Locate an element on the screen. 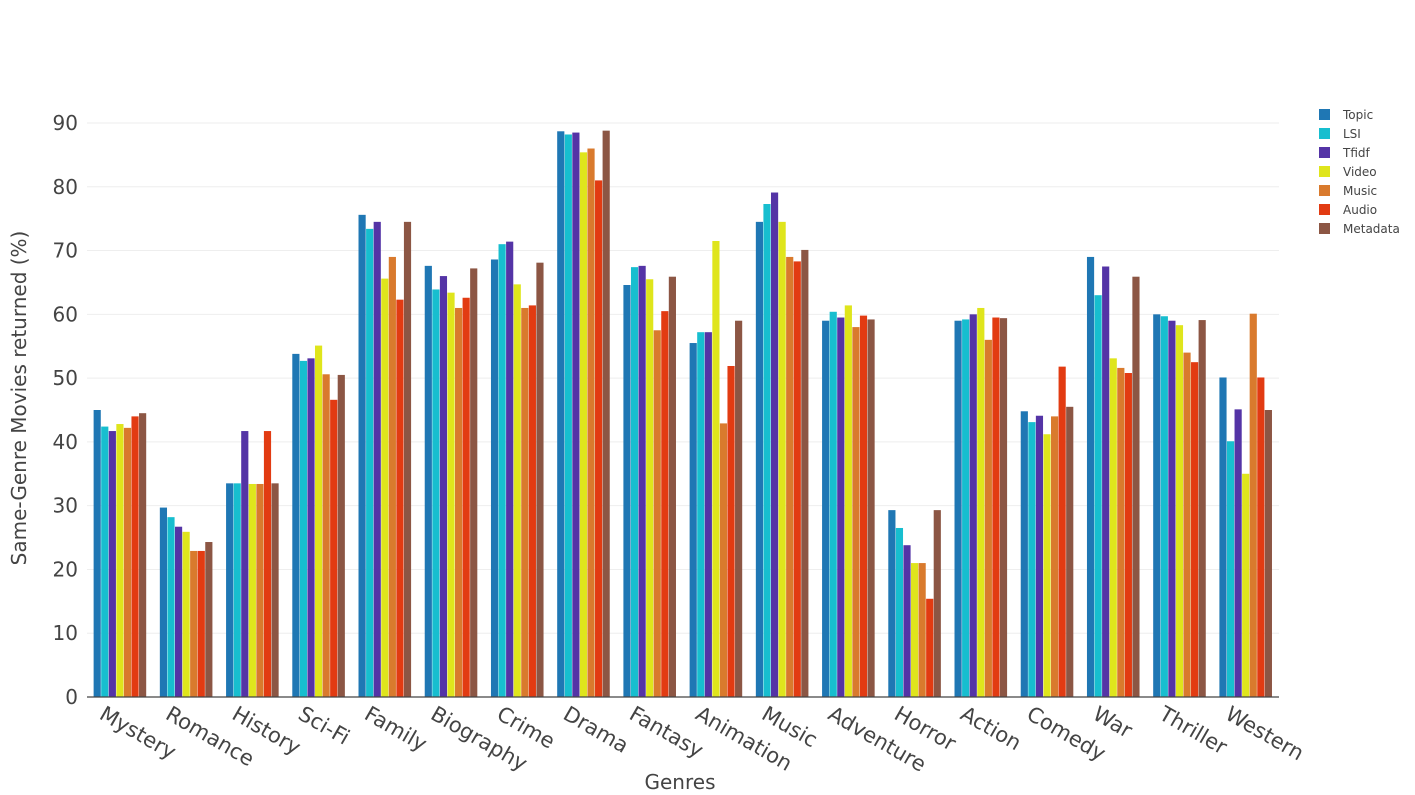  bar-video-crime is located at coordinates (517, 490).